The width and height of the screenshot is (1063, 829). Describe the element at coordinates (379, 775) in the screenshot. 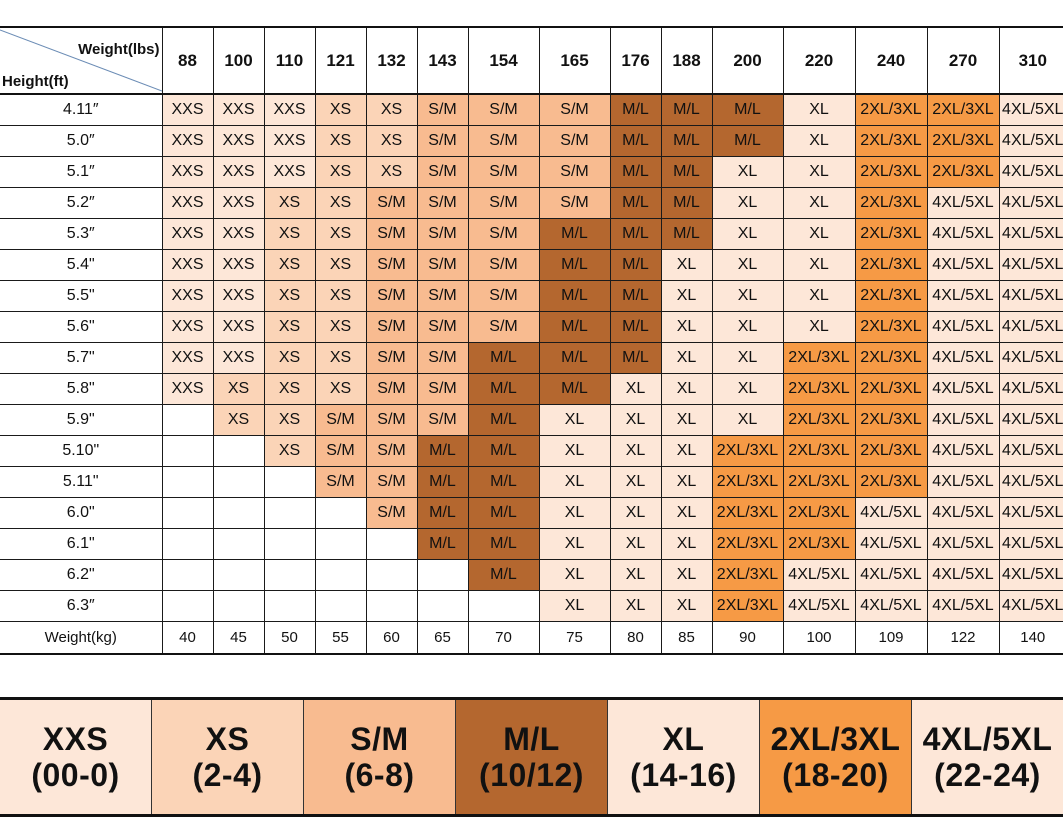

I see `legend-range-label: (6-8)` at that location.